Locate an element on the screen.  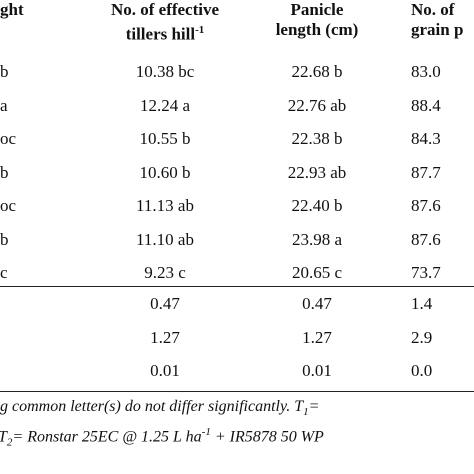
header-text: Panicle is located at coordinates (317, 9).